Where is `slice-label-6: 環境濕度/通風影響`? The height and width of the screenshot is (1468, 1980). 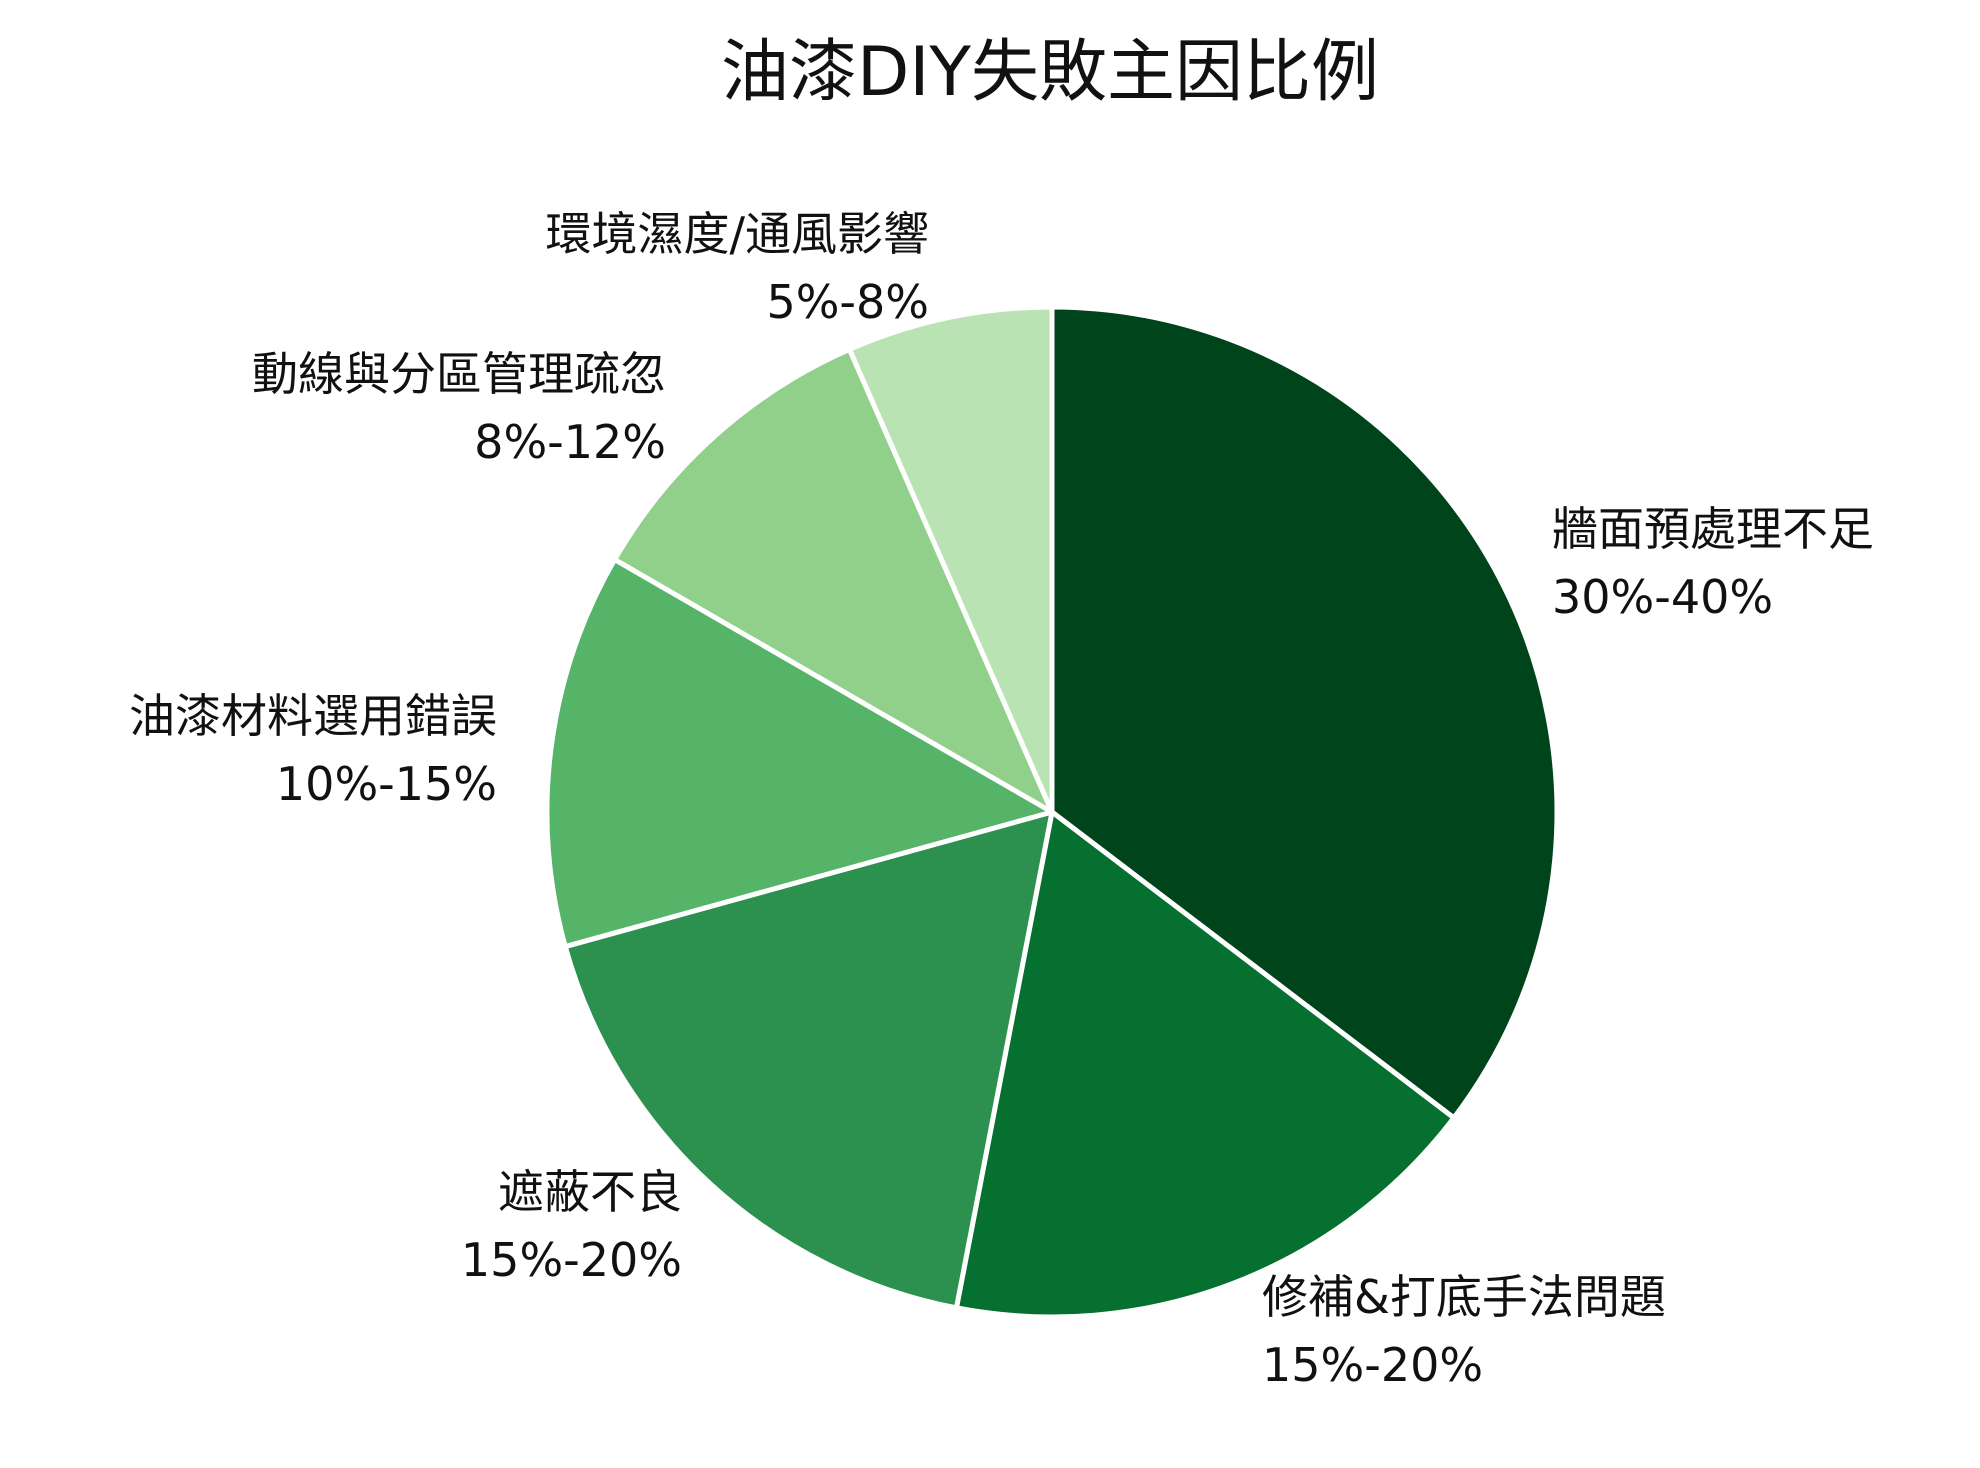
slice-label-6: 環境濕度/通風影響 is located at coordinates (738, 234).